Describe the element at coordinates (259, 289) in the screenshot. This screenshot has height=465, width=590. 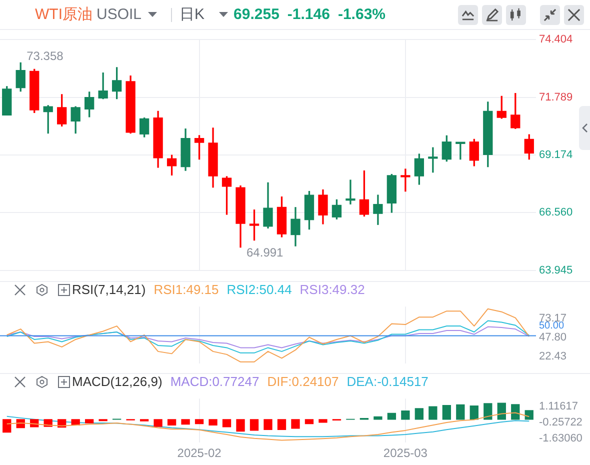
I see `text: RSI2:50.44` at that location.